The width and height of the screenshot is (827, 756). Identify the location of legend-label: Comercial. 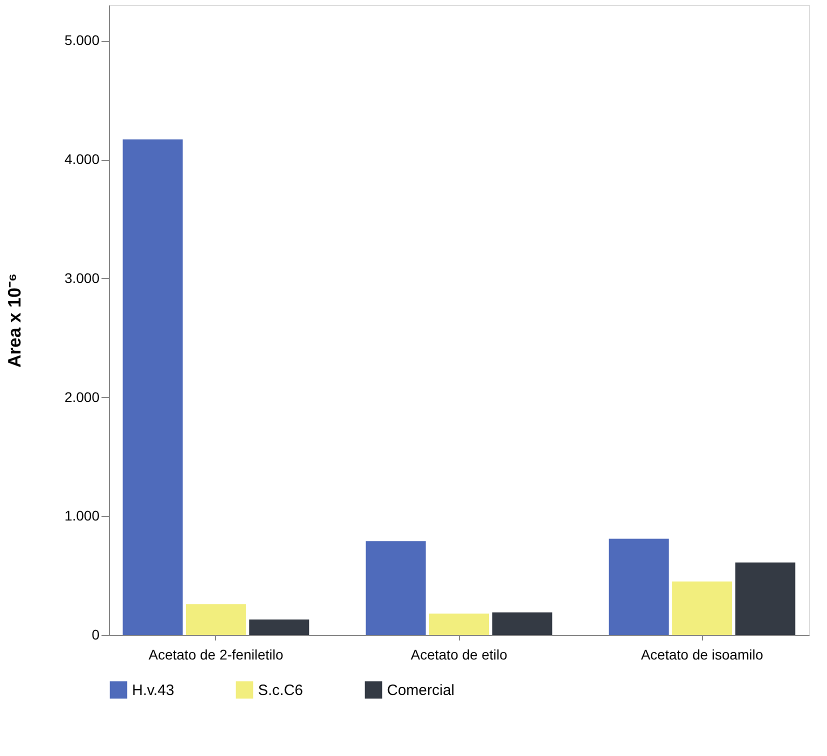
(421, 690).